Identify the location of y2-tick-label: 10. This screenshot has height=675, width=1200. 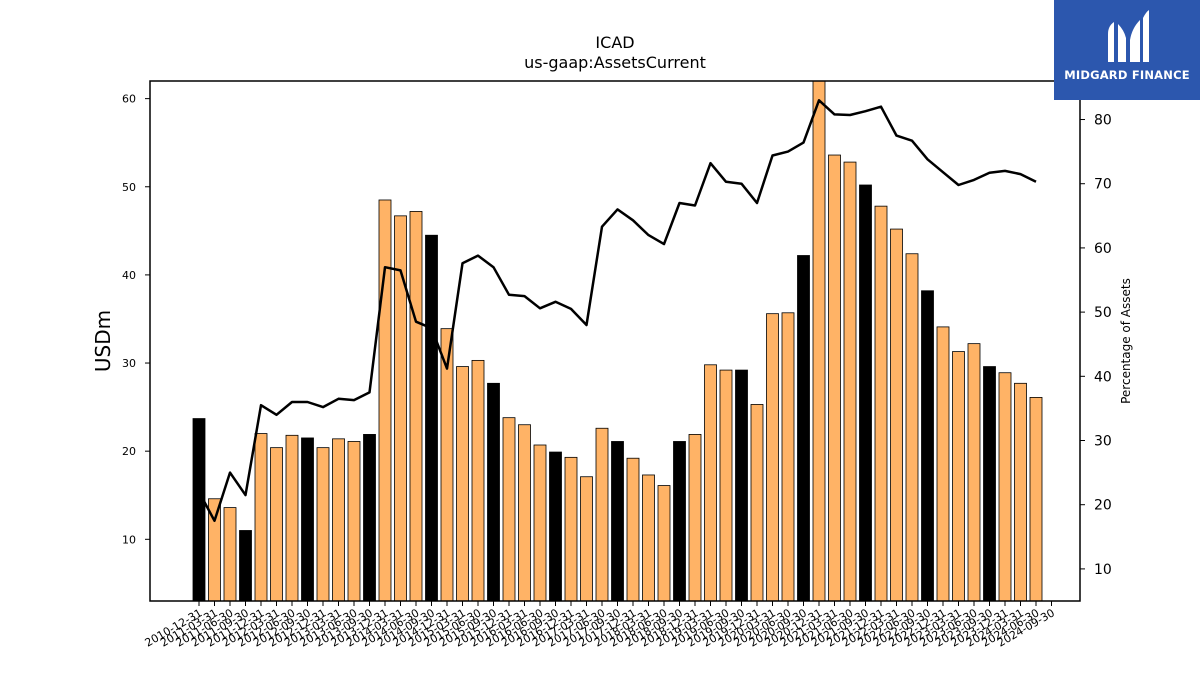
(1103, 570).